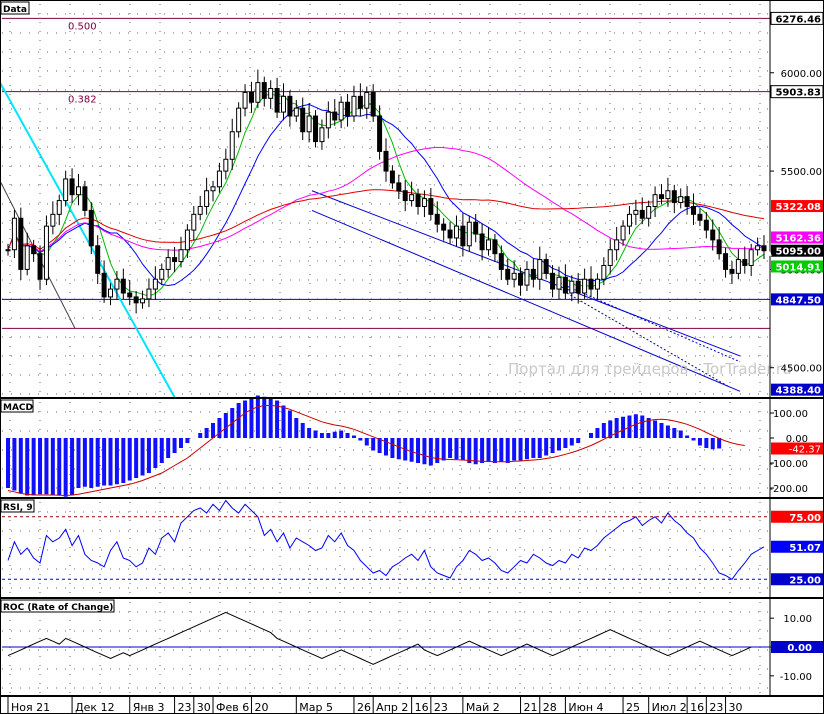 Image resolution: width=824 pixels, height=714 pixels. Describe the element at coordinates (790, 414) in the screenshot. I see `y-axis-tick-label: 100.00` at that location.